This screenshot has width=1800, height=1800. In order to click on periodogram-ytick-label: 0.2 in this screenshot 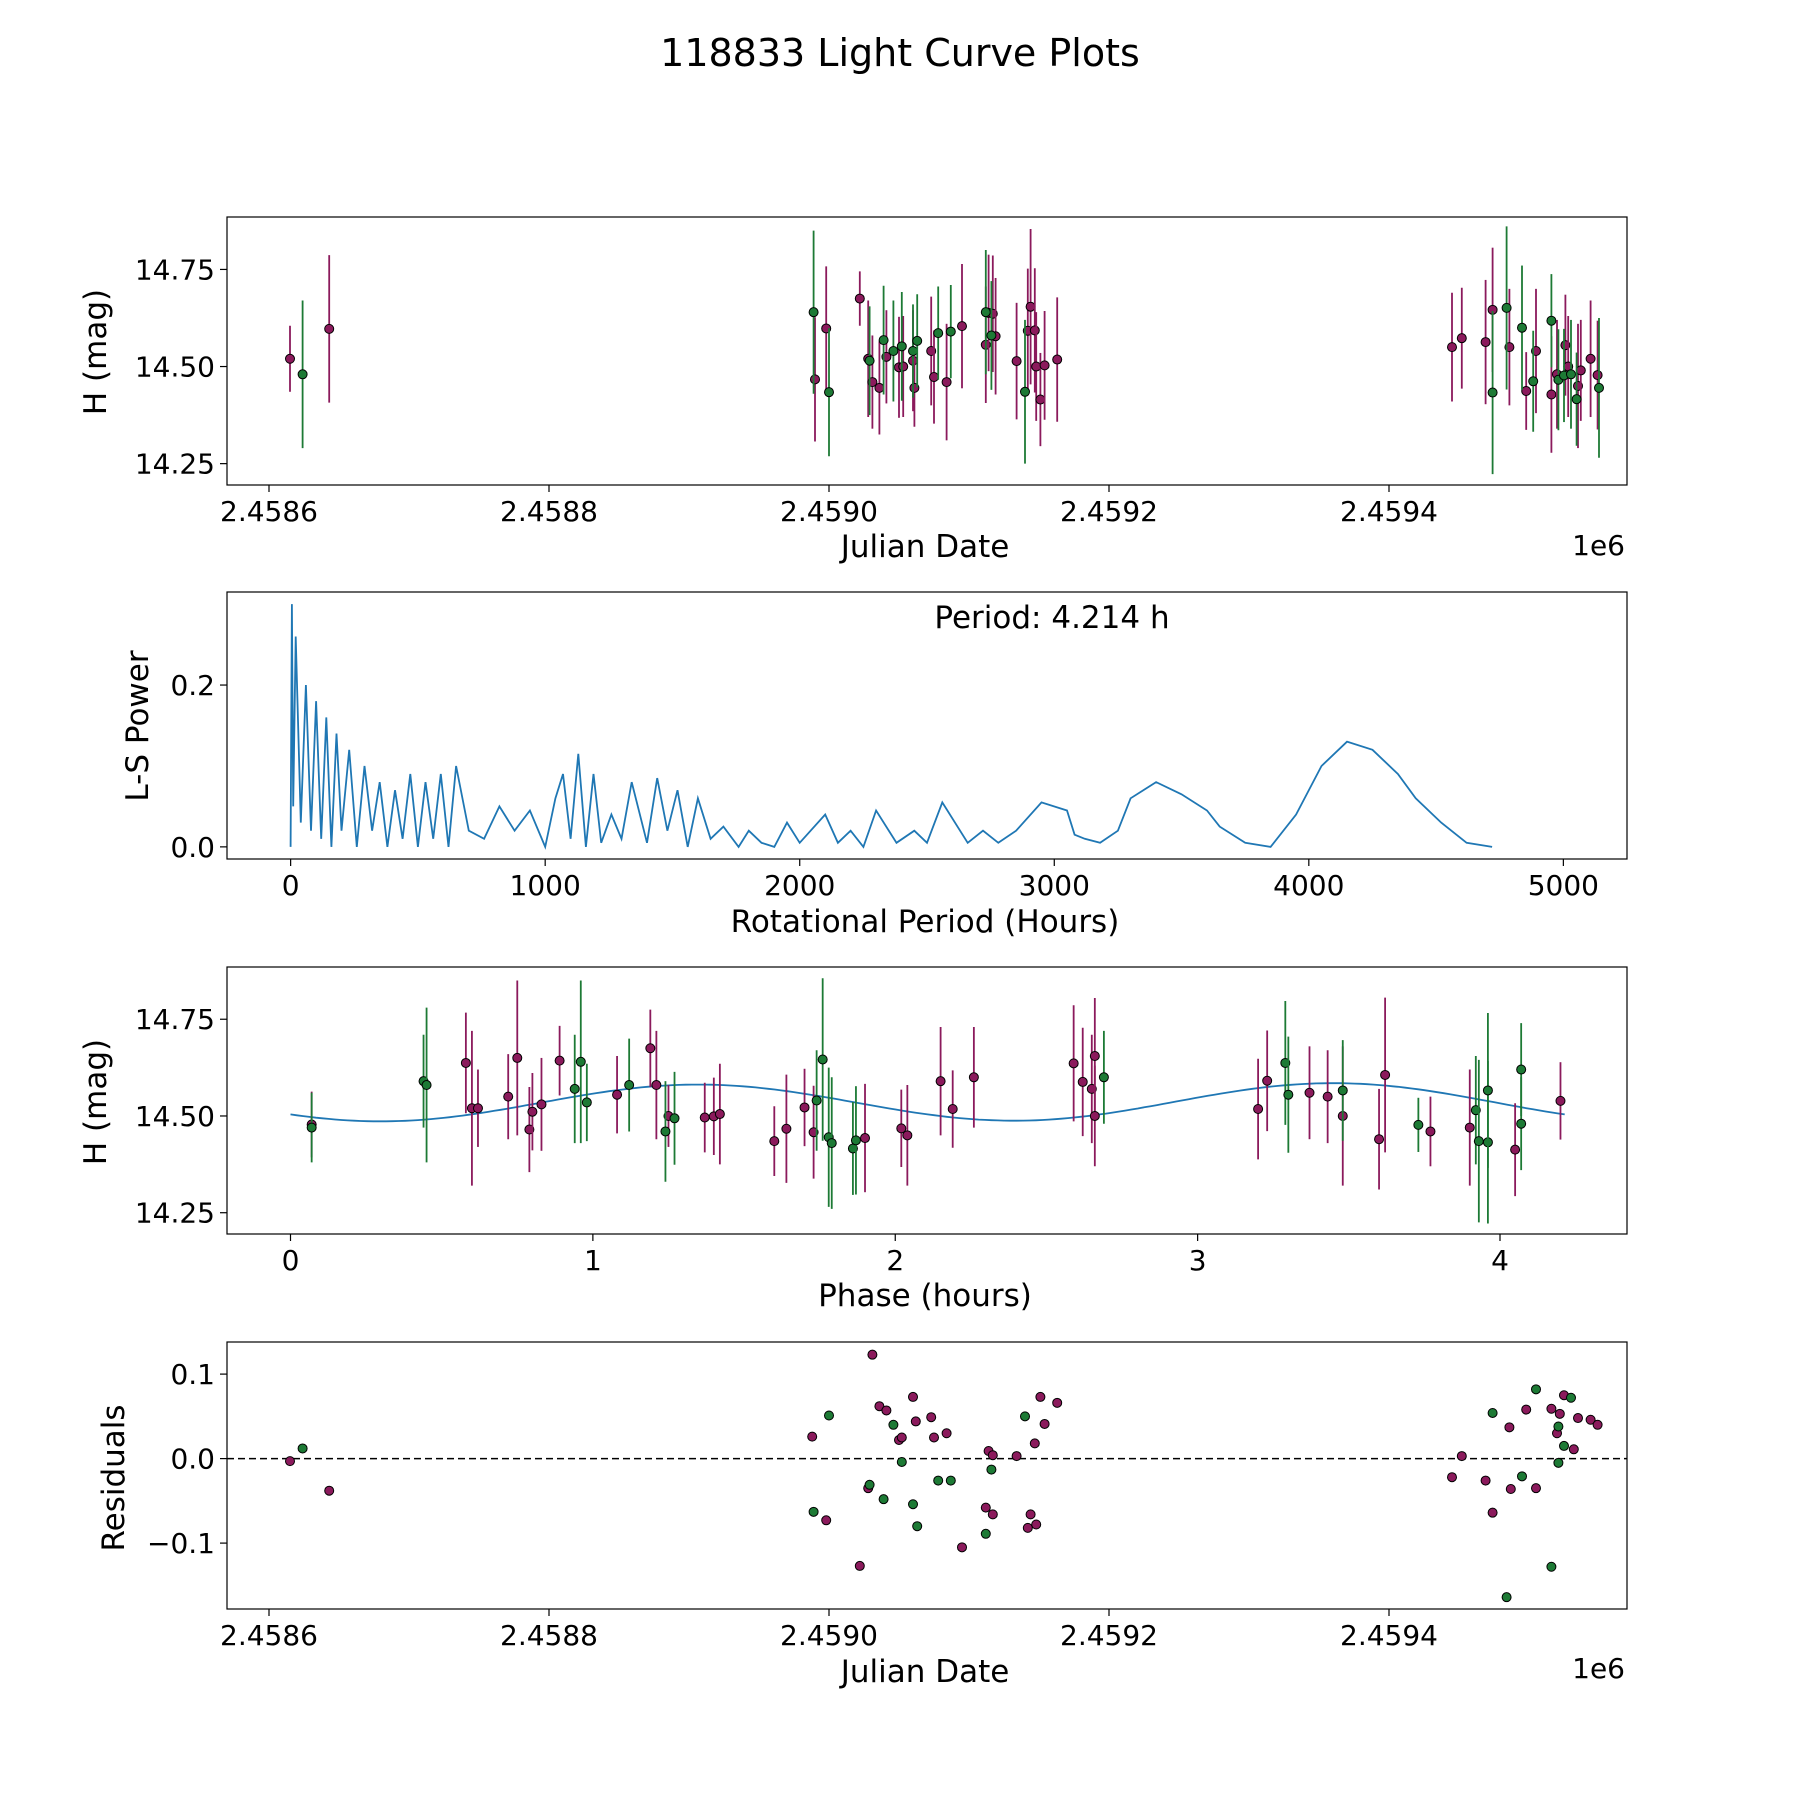, I will do `click(192, 685)`.